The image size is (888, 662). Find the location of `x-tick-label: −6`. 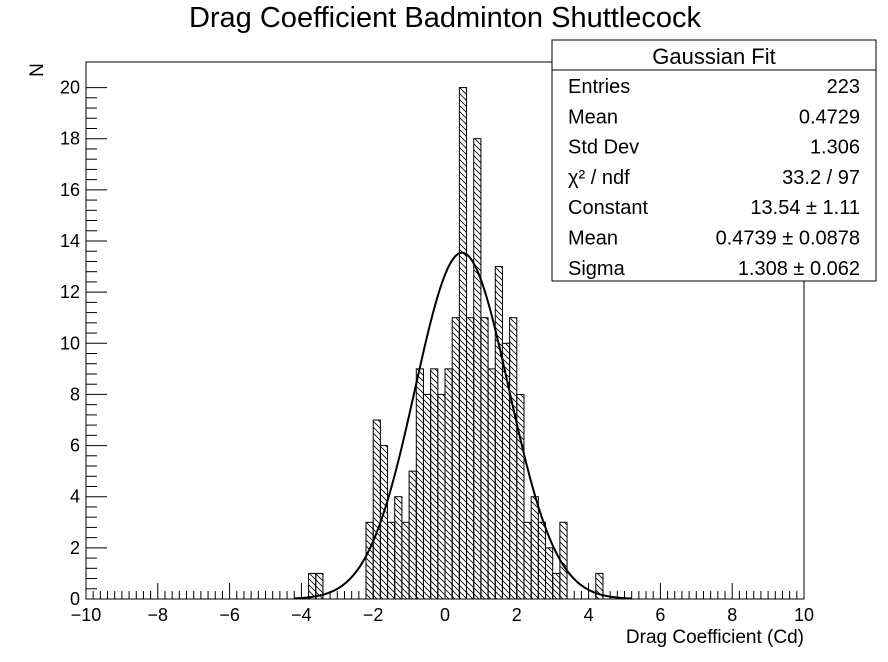

x-tick-label: −6 is located at coordinates (229, 615).